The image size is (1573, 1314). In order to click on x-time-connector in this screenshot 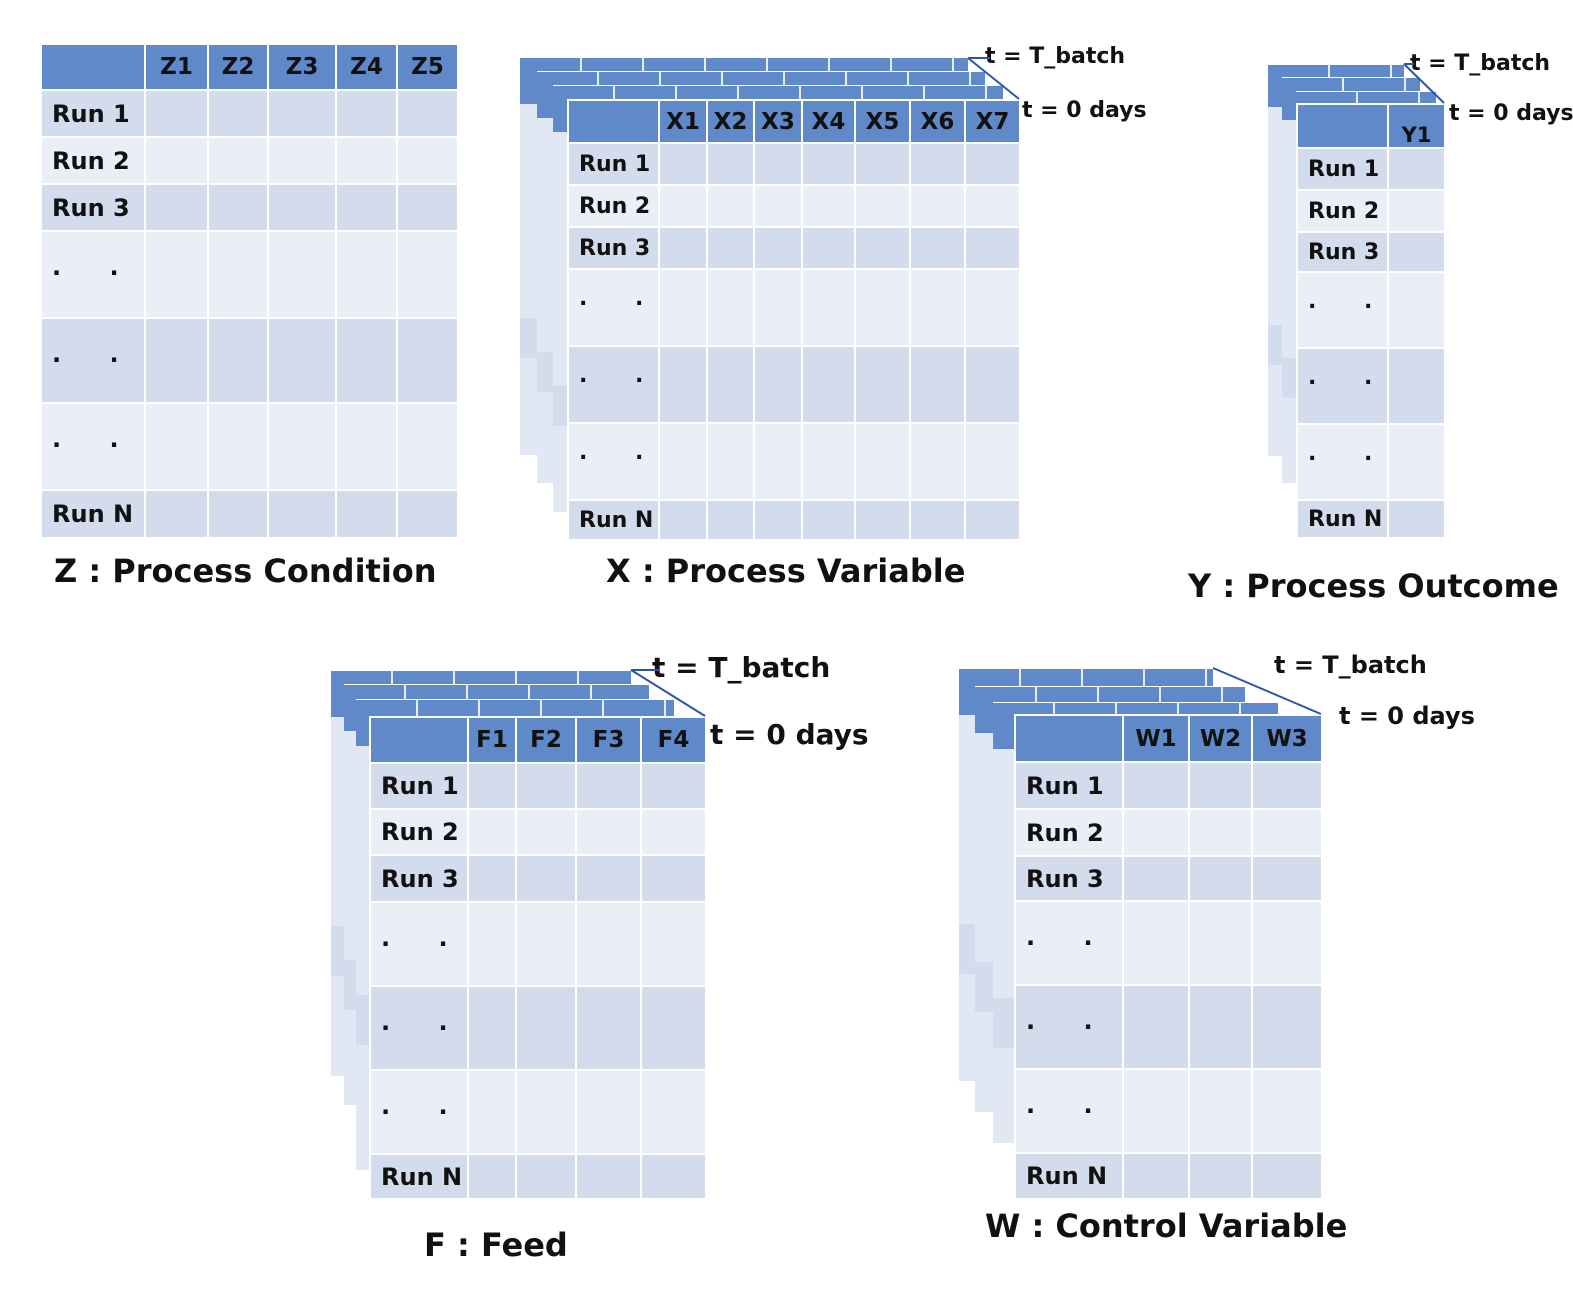, I will do `click(993, 78)`.